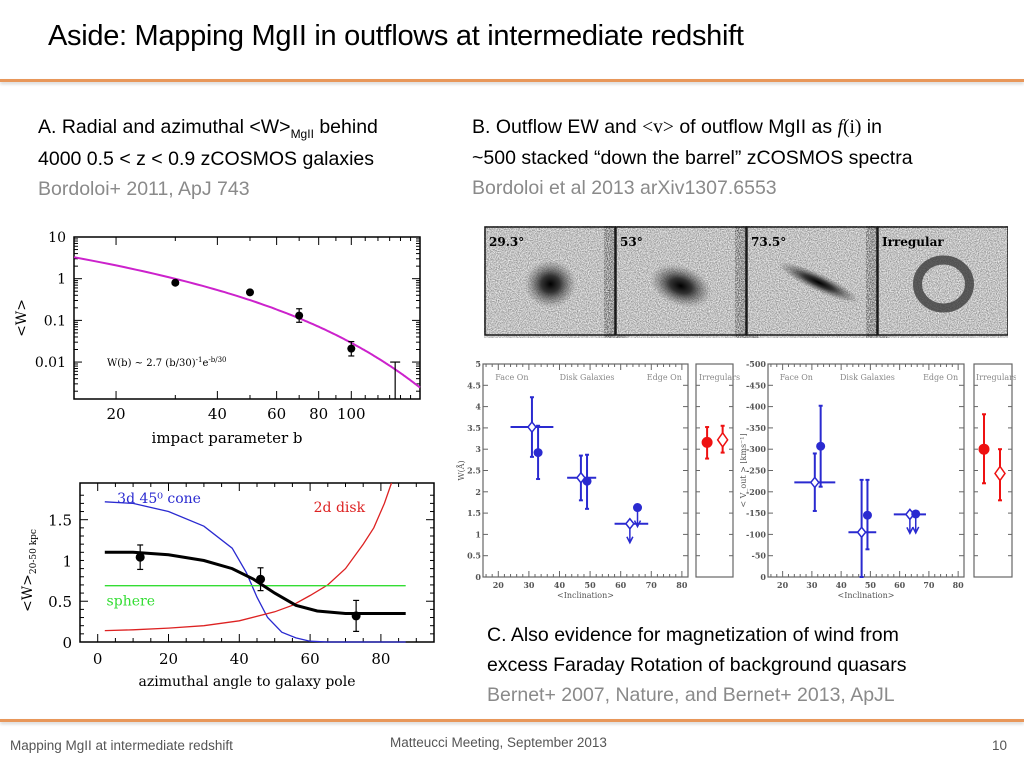  What do you see at coordinates (585, 595) in the screenshot?
I see `x-axis-label: <Inclination>` at bounding box center [585, 595].